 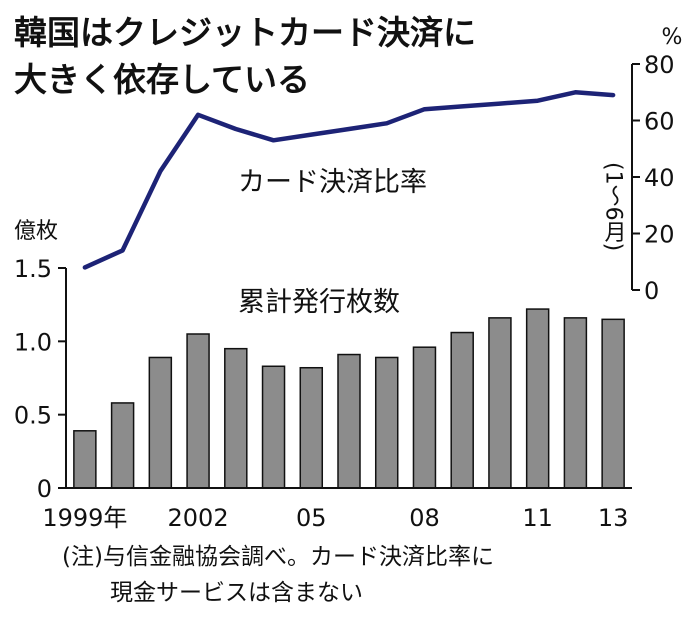 What do you see at coordinates (160, 422) in the screenshot?
I see `bar-2001` at bounding box center [160, 422].